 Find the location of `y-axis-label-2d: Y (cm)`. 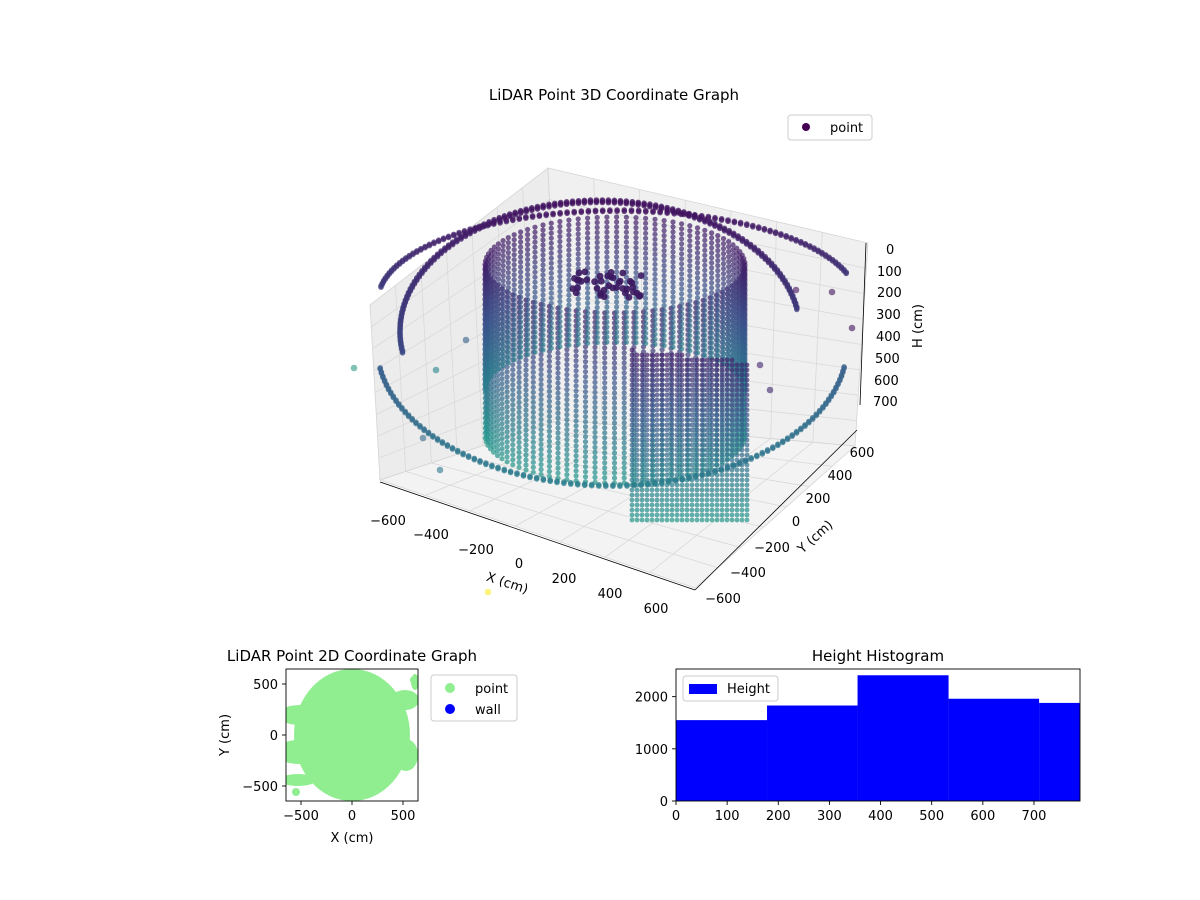

y-axis-label-2d: Y (cm) is located at coordinates (225, 735).